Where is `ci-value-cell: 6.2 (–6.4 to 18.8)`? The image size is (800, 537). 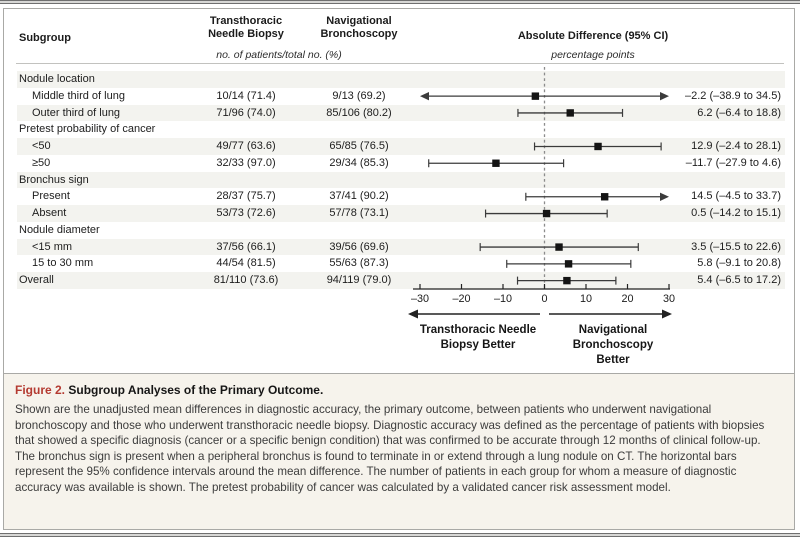 ci-value-cell: 6.2 (–6.4 to 18.8) is located at coordinates (739, 112).